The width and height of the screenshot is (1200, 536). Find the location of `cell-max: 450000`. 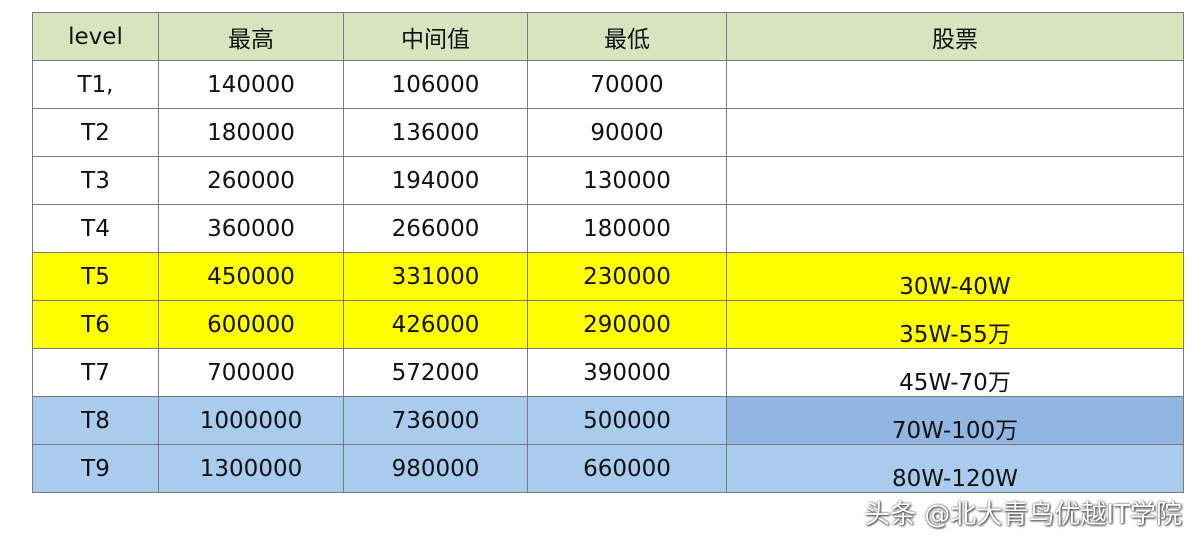

cell-max: 450000 is located at coordinates (251, 276).